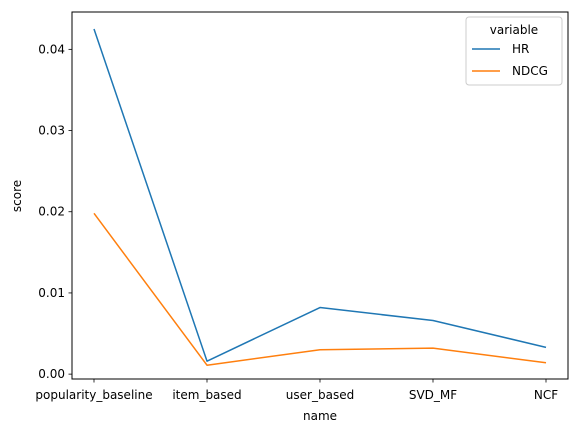  I want to click on y-axis-ticks: 0.00 0.01 0.02 0.03 0.04, so click(55, 211).